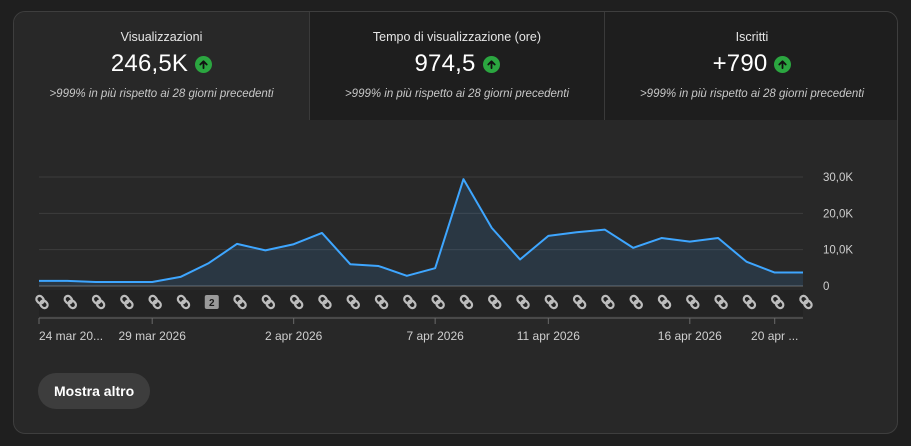 This screenshot has height=446, width=911. Describe the element at coordinates (838, 251) in the screenshot. I see `y-tick-label: 10,0K` at that location.